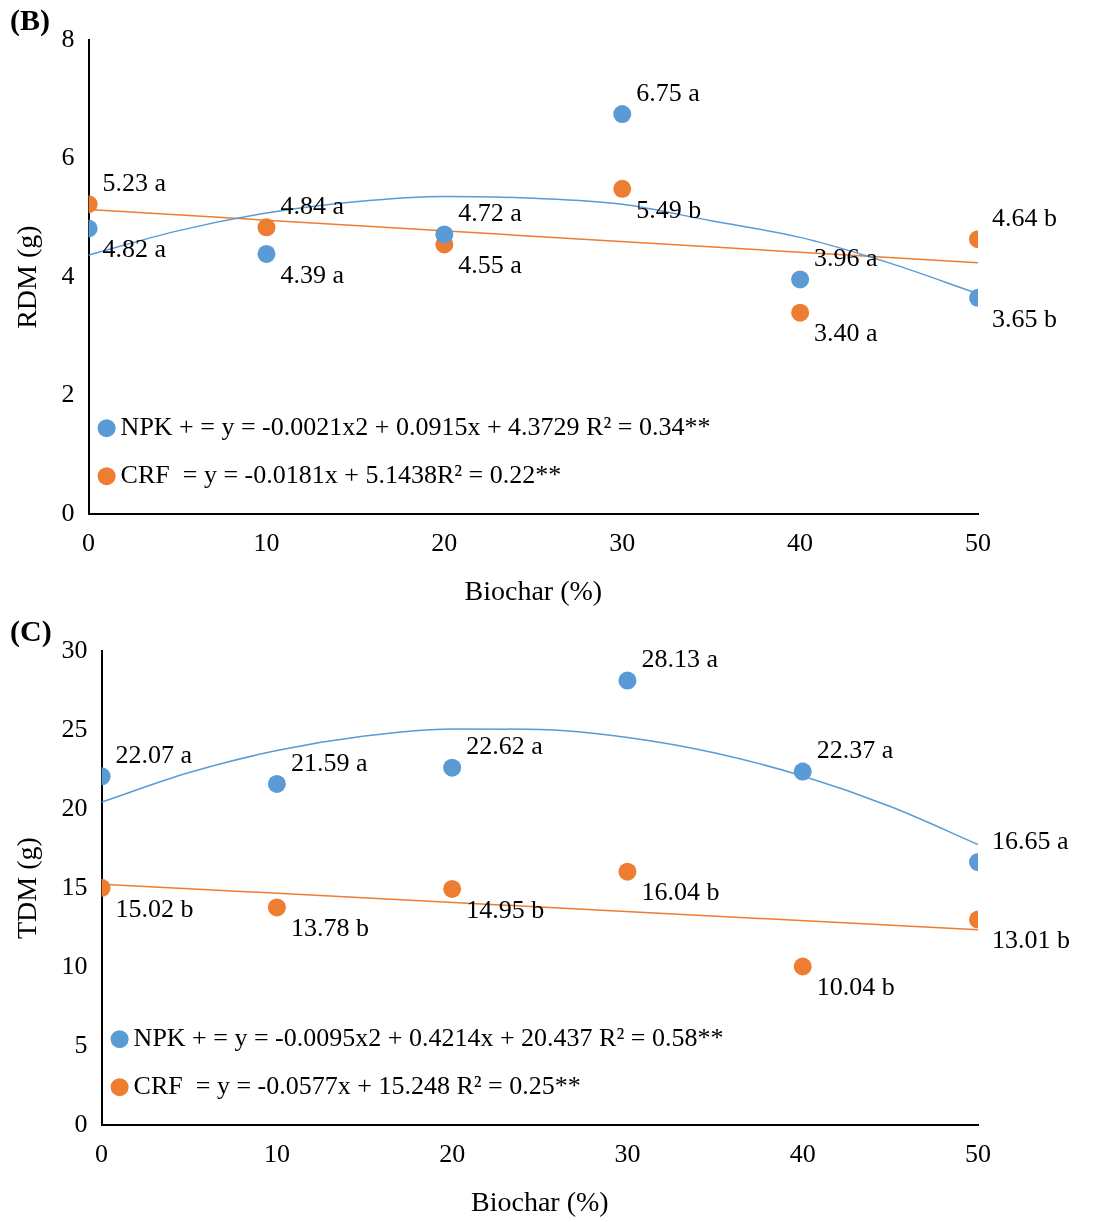  I want to click on data-label: 5.23 a, so click(134, 183).